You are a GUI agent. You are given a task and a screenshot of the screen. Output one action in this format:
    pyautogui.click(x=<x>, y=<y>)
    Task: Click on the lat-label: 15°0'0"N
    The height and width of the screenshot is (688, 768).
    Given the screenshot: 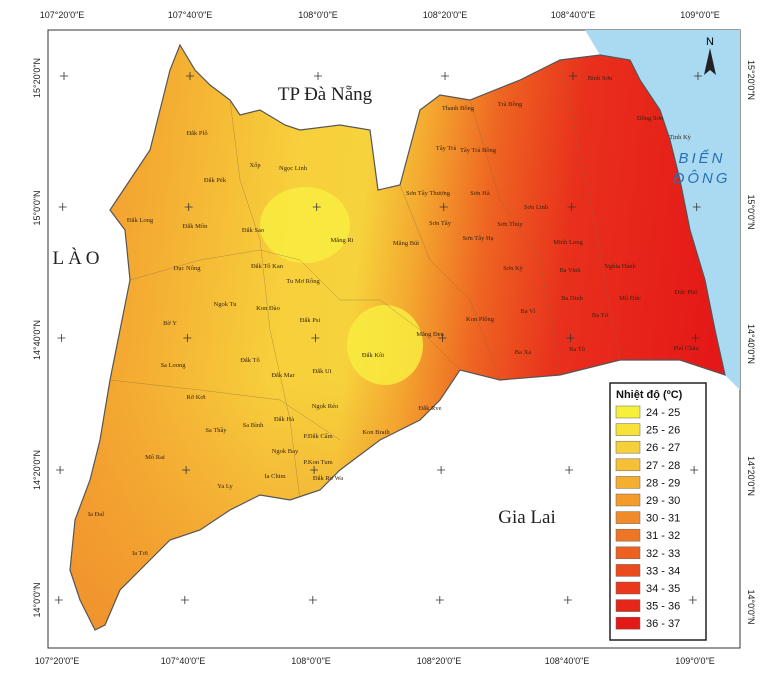 What is the action you would take?
    pyautogui.click(x=751, y=211)
    